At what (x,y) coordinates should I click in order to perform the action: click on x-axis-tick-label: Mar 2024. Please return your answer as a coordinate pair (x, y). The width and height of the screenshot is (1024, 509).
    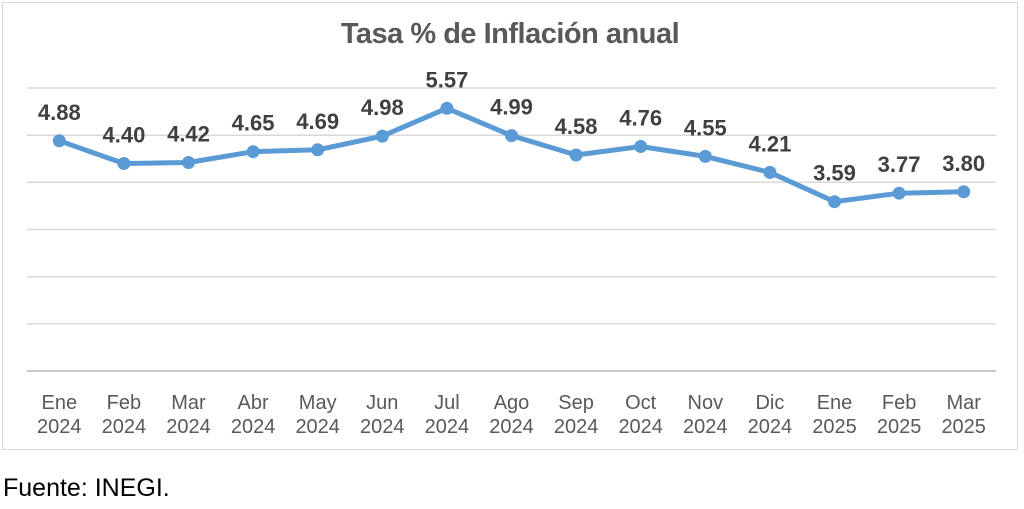
    Looking at the image, I should click on (188, 415).